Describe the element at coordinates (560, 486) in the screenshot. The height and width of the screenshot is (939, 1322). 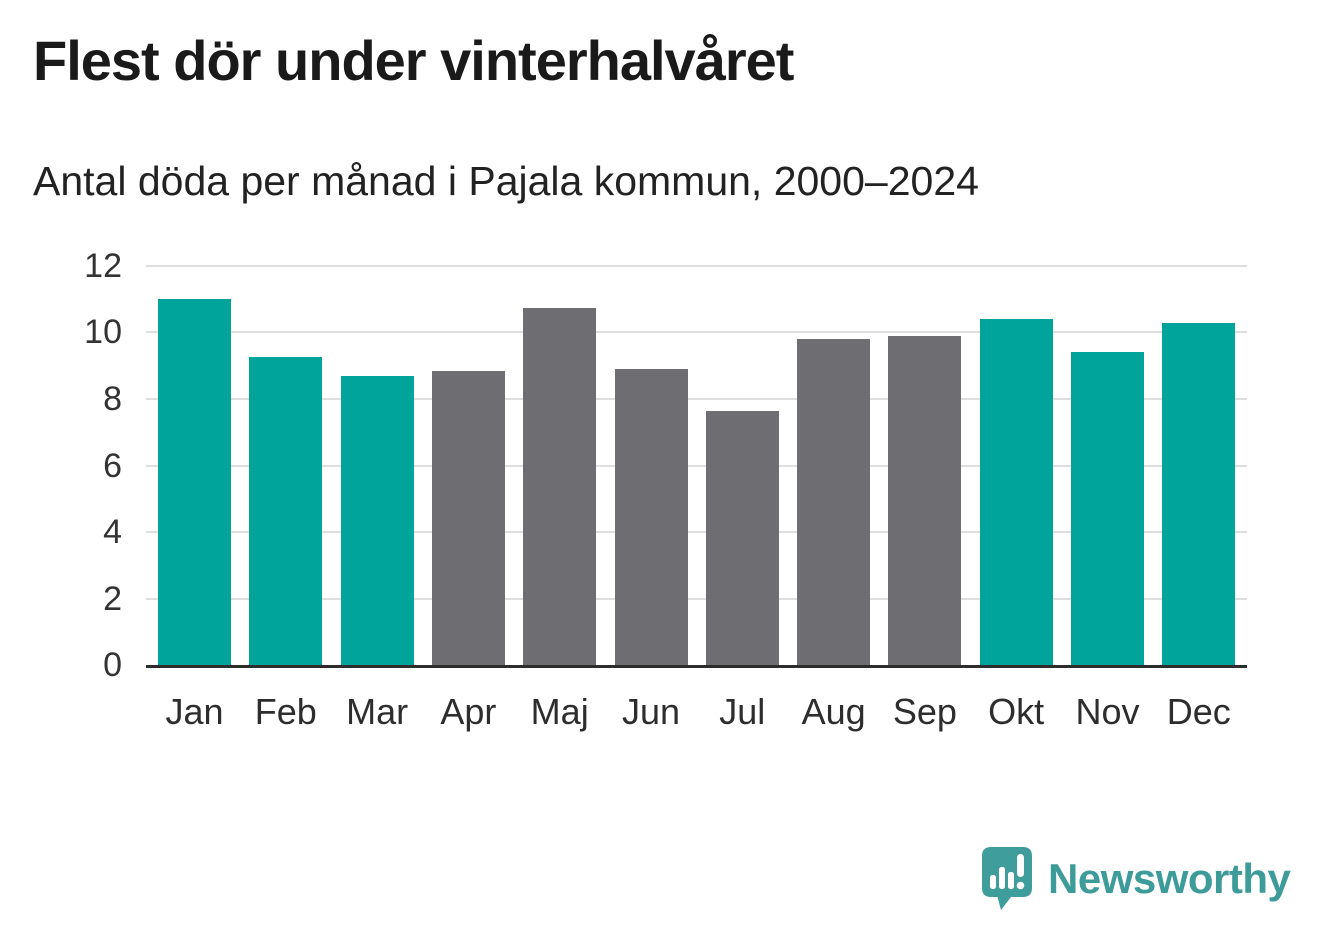
I see `bar-maj` at that location.